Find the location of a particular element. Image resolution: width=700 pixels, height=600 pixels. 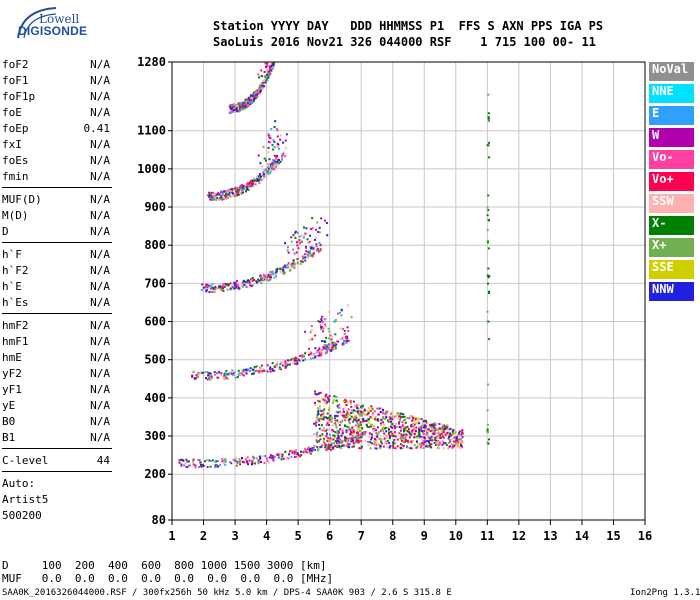

x-tick-label: 7 is located at coordinates (361, 536).